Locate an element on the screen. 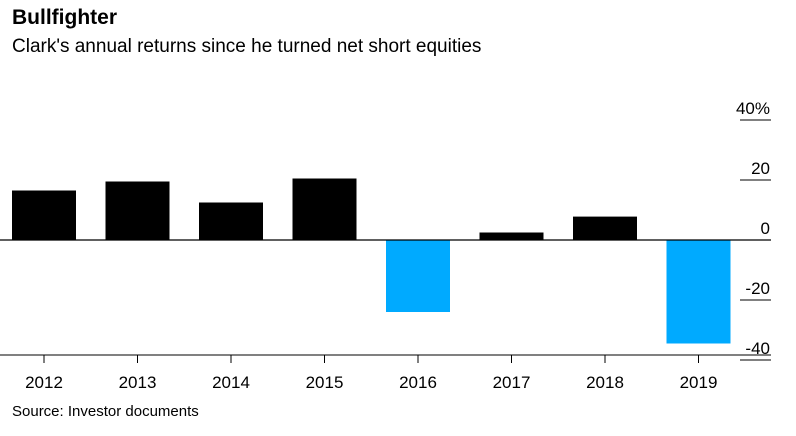 The width and height of the screenshot is (796, 436). bar-2016 is located at coordinates (418, 276).